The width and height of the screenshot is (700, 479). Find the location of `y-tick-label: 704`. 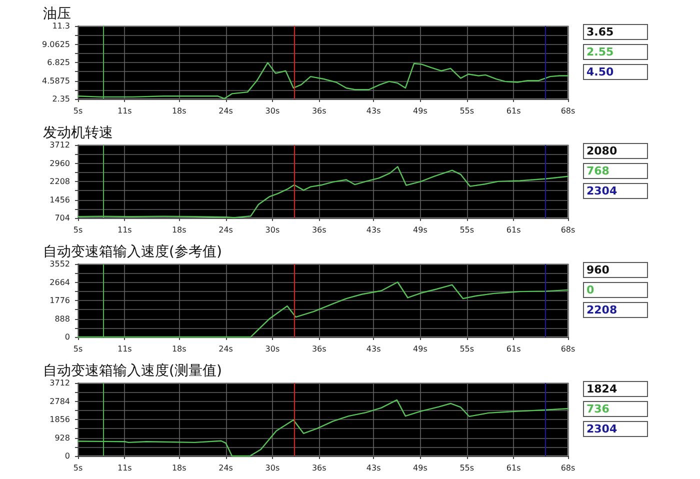

y-tick-label: 704 is located at coordinates (62, 218).